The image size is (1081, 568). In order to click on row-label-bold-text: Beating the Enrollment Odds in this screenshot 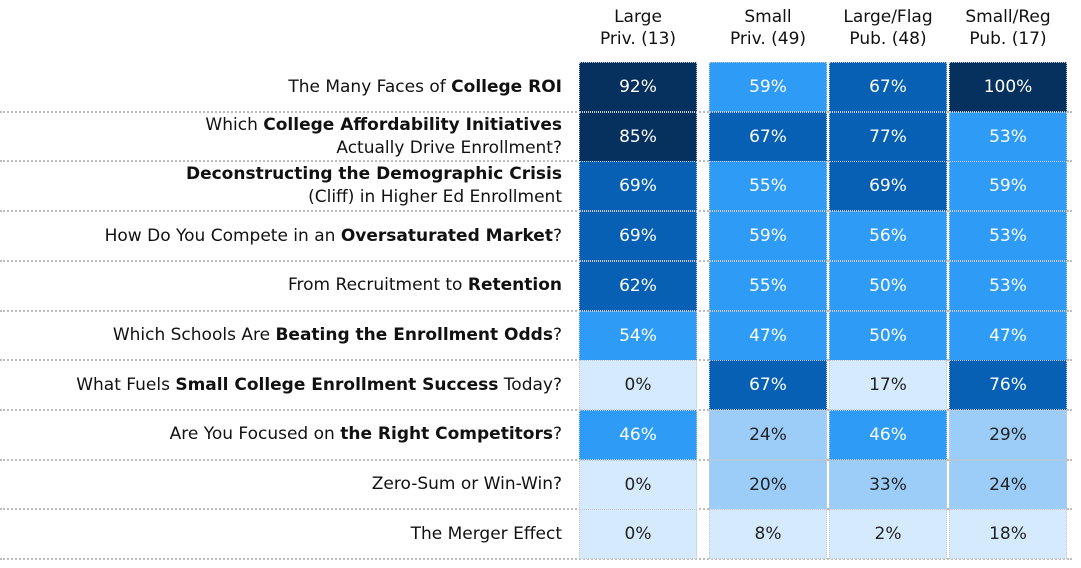, I will do `click(414, 335)`.